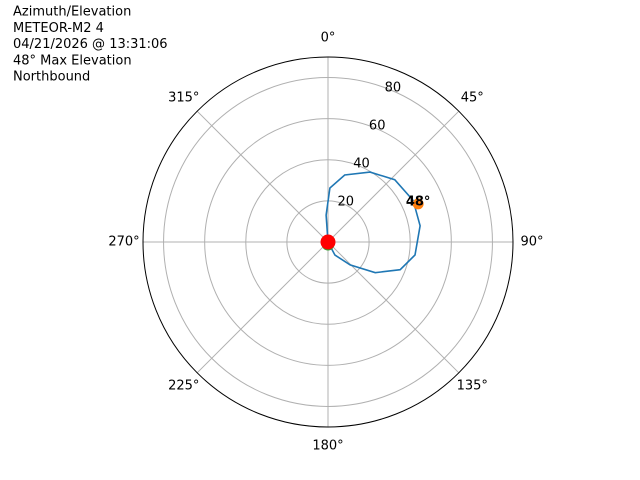 This screenshot has width=640, height=480. I want to click on r-tick-label: 20, so click(345, 202).